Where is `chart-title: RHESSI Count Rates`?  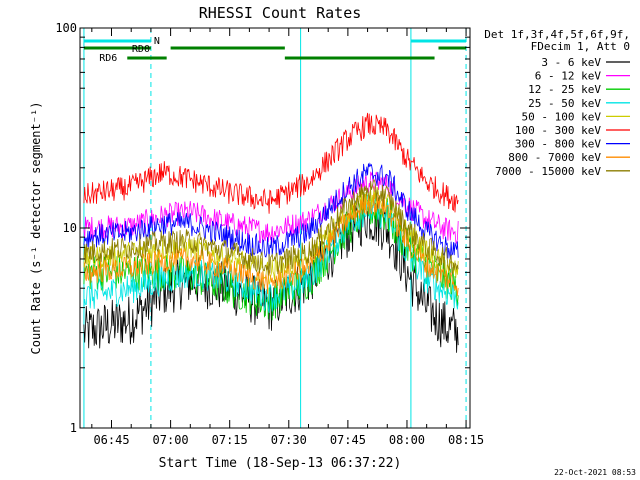 chart-title: RHESSI Count Rates is located at coordinates (280, 13).